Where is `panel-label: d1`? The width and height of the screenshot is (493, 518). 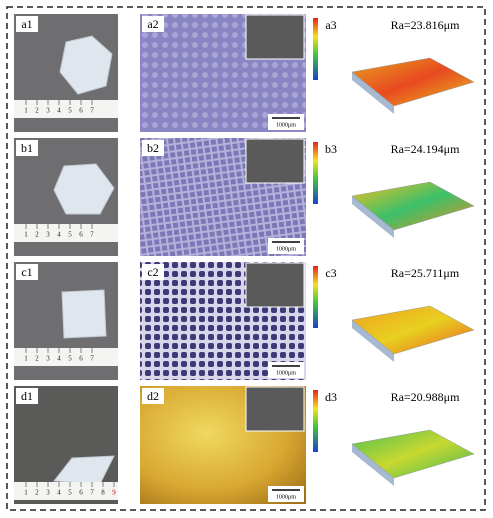
panel-label: d1 is located at coordinates (27, 396).